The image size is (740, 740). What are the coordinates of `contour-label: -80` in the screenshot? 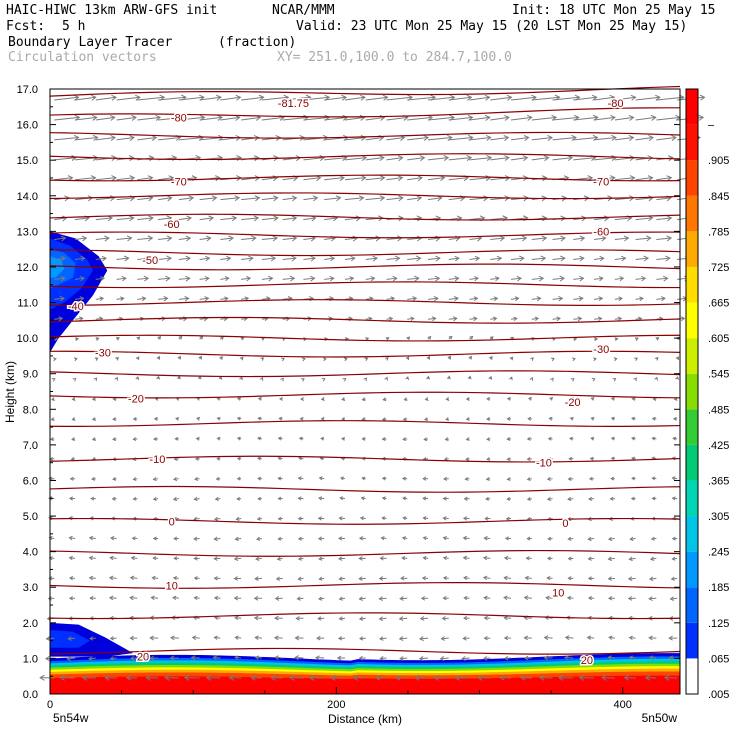 It's located at (616, 104).